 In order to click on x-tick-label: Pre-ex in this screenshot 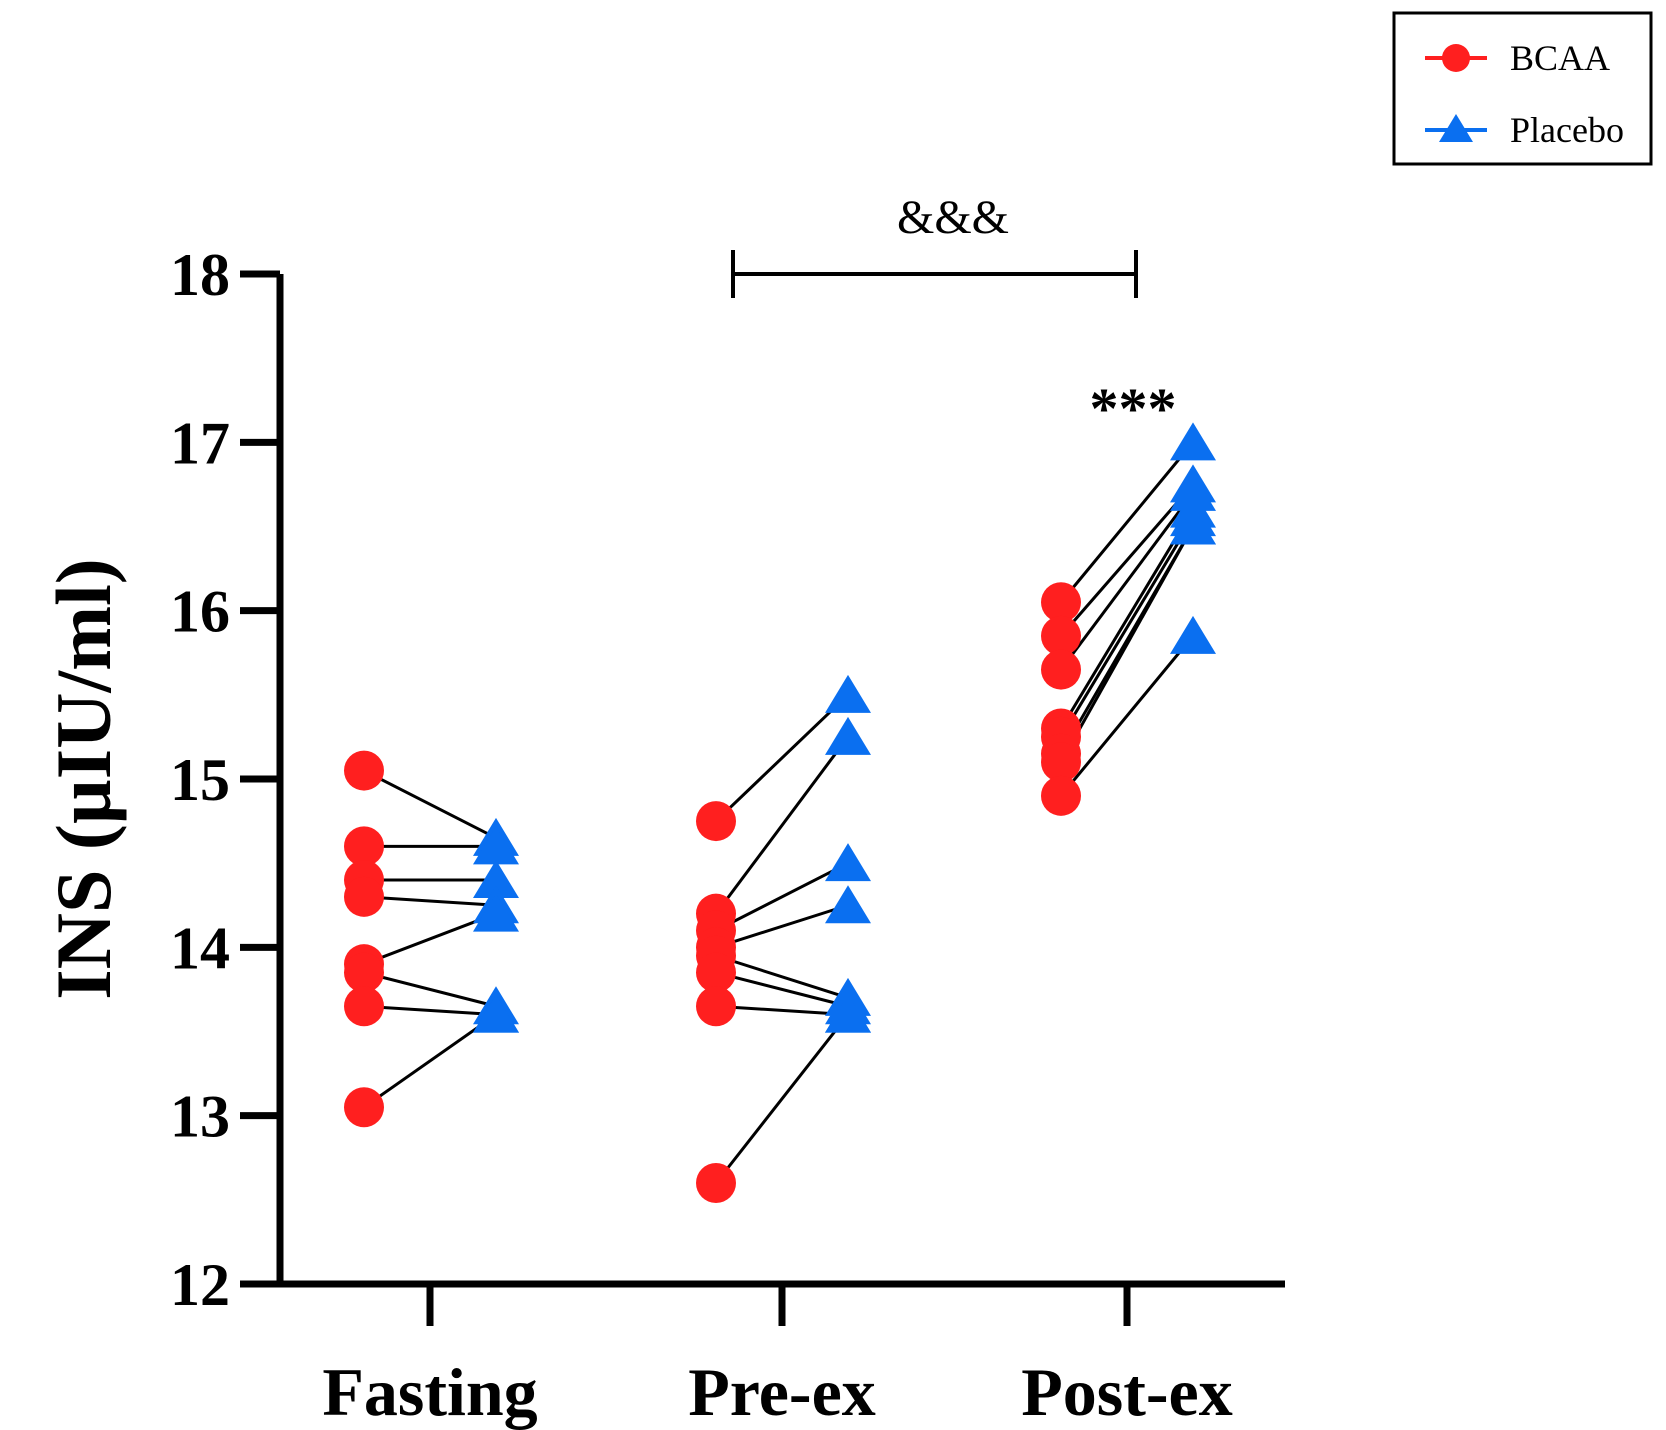, I will do `click(782, 1392)`.